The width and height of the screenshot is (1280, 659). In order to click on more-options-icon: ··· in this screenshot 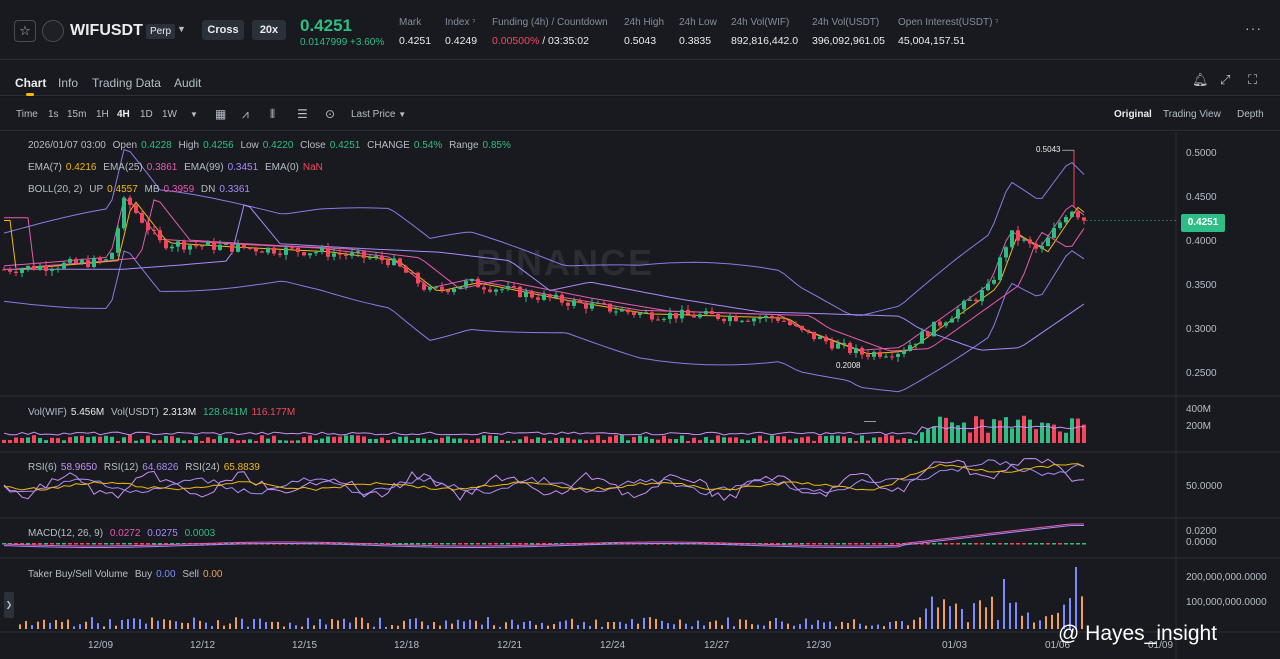, I will do `click(1253, 28)`.